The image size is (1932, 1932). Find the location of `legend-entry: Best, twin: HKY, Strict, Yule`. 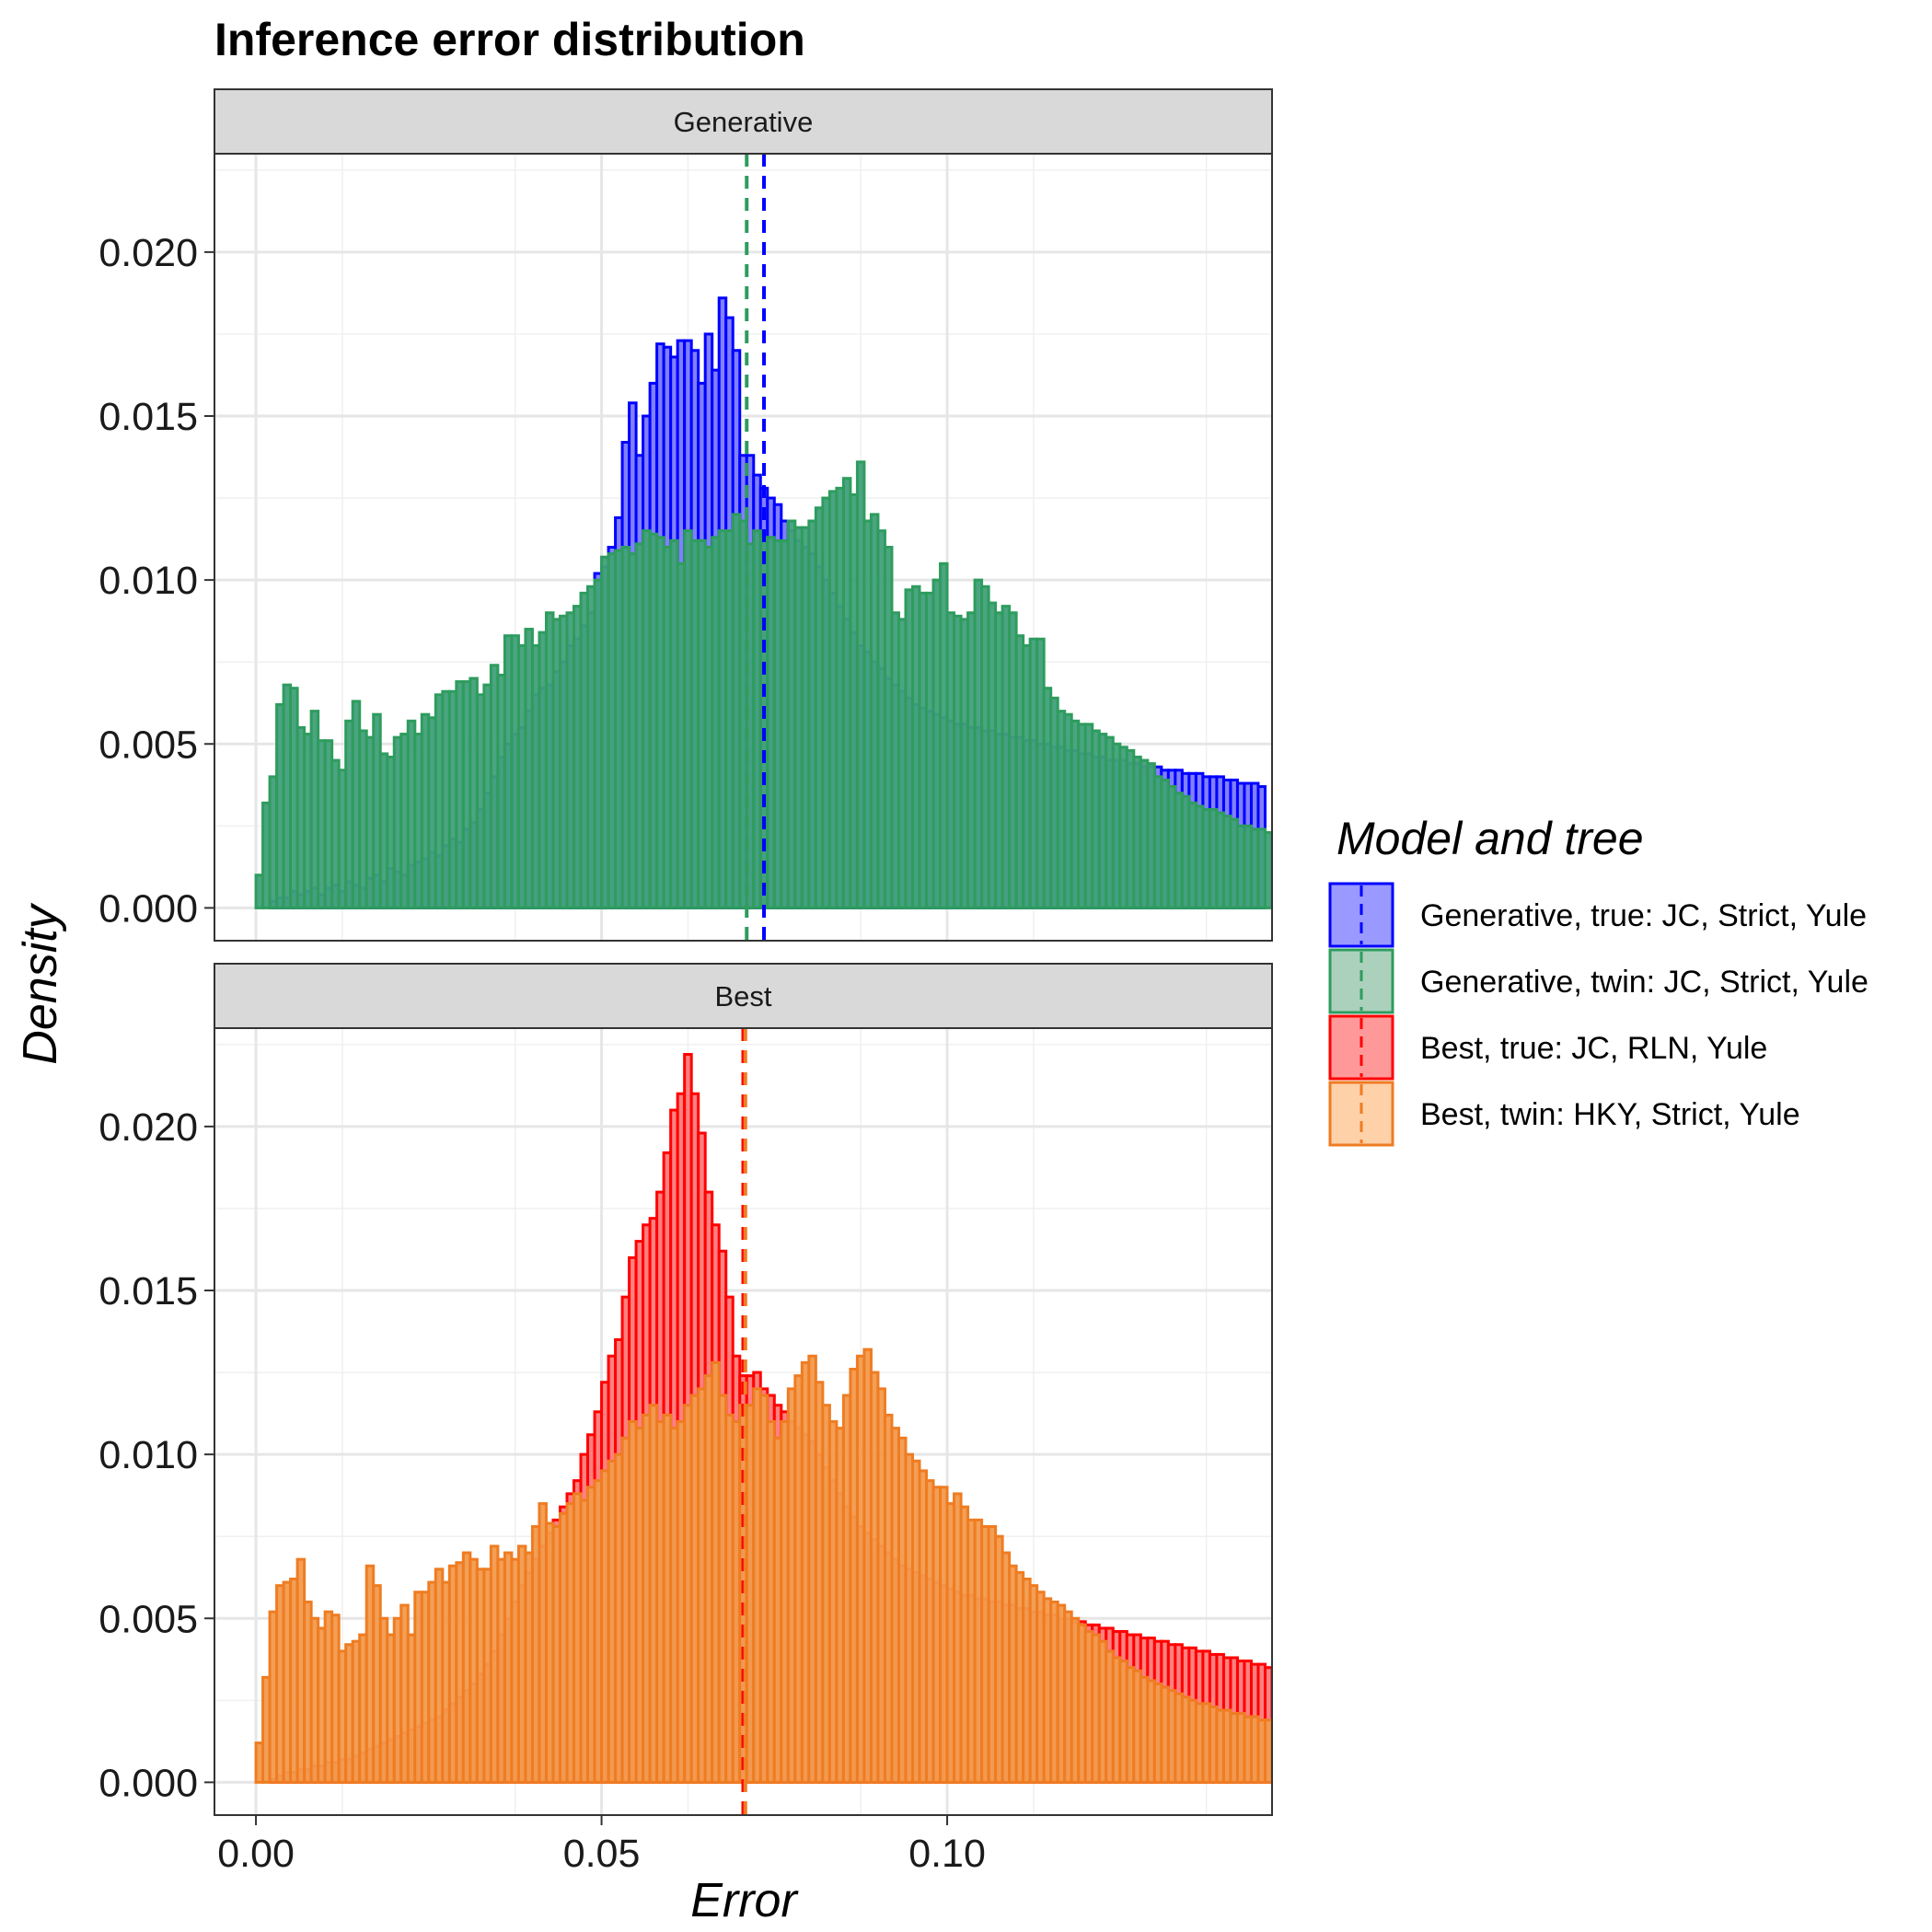

legend-entry: Best, twin: HKY, Strict, Yule is located at coordinates (1564, 1114).